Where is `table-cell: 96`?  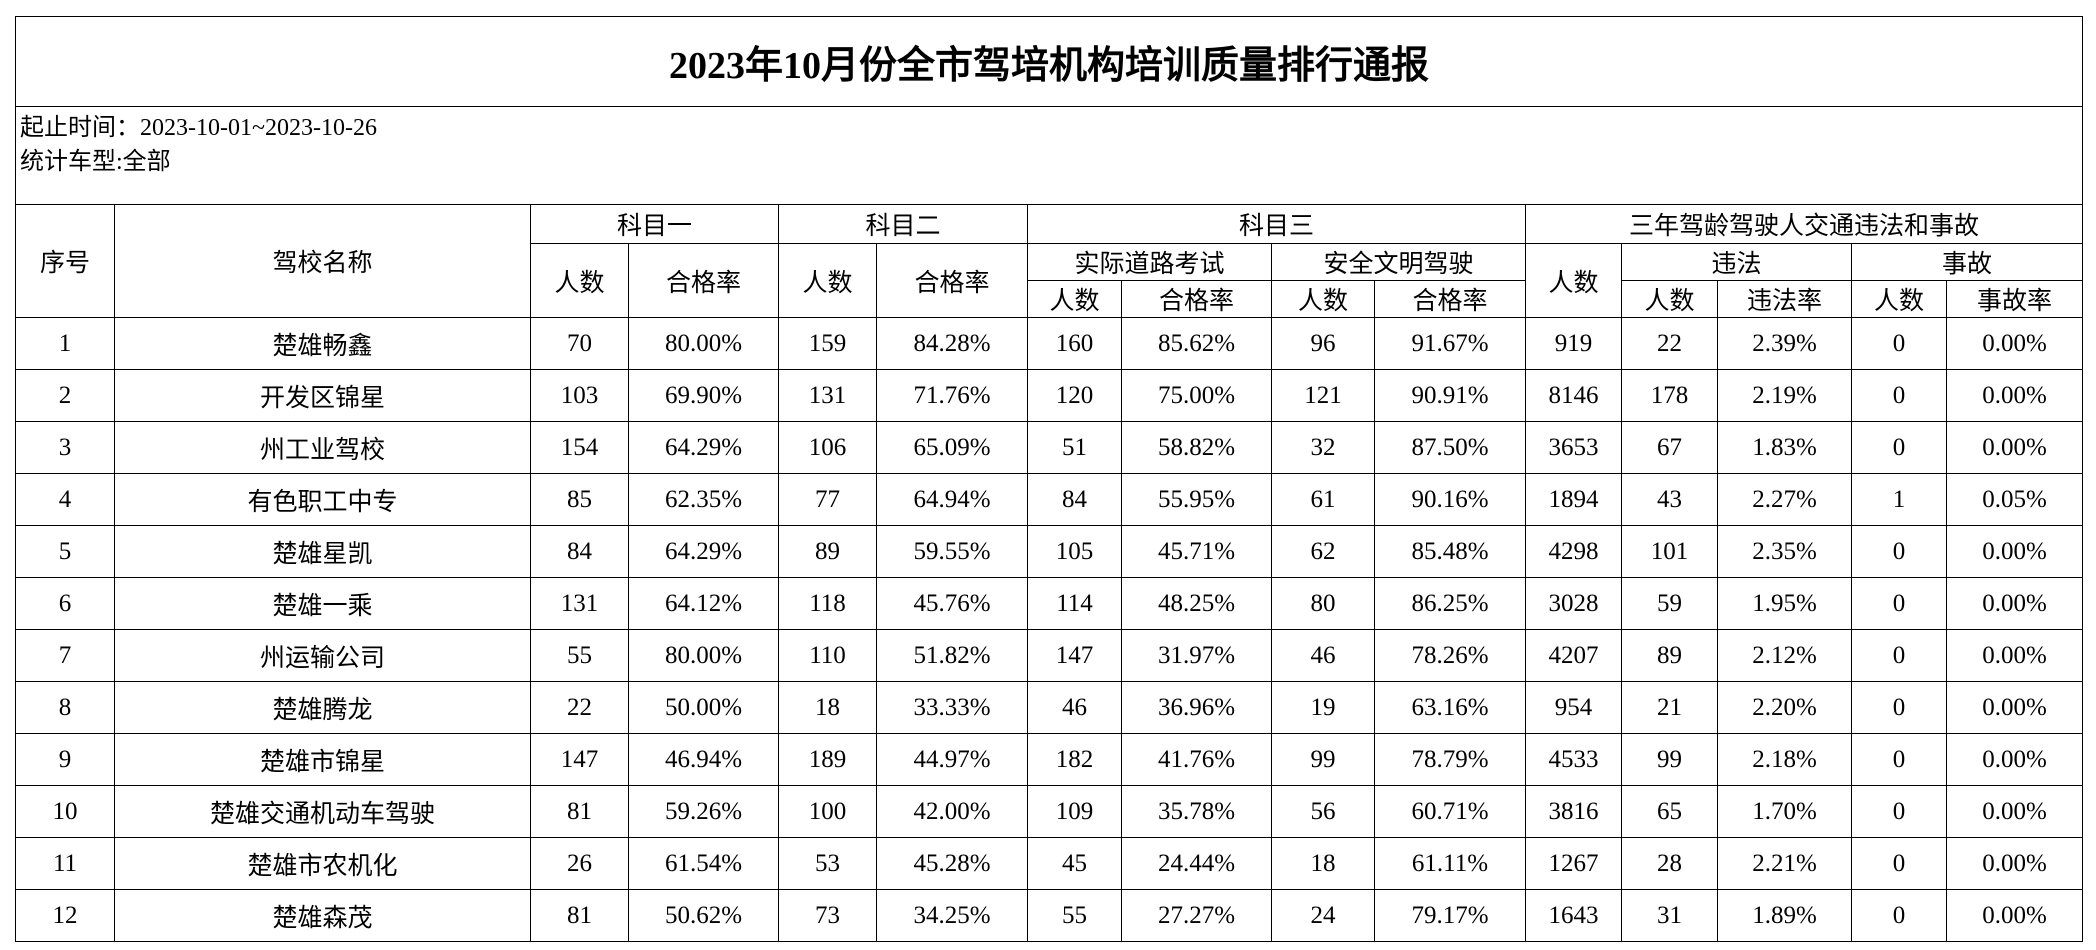
table-cell: 96 is located at coordinates (1323, 343).